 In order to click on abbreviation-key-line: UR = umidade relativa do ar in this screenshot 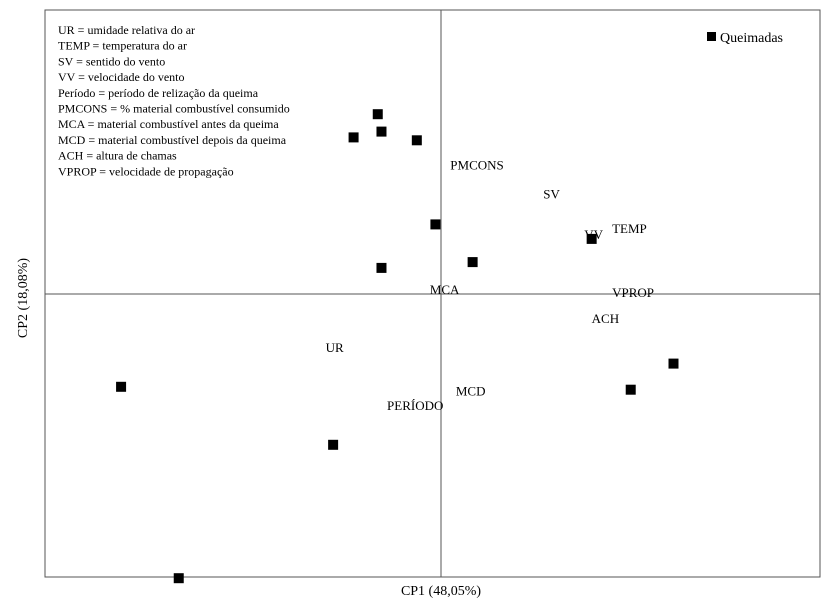, I will do `click(126, 30)`.